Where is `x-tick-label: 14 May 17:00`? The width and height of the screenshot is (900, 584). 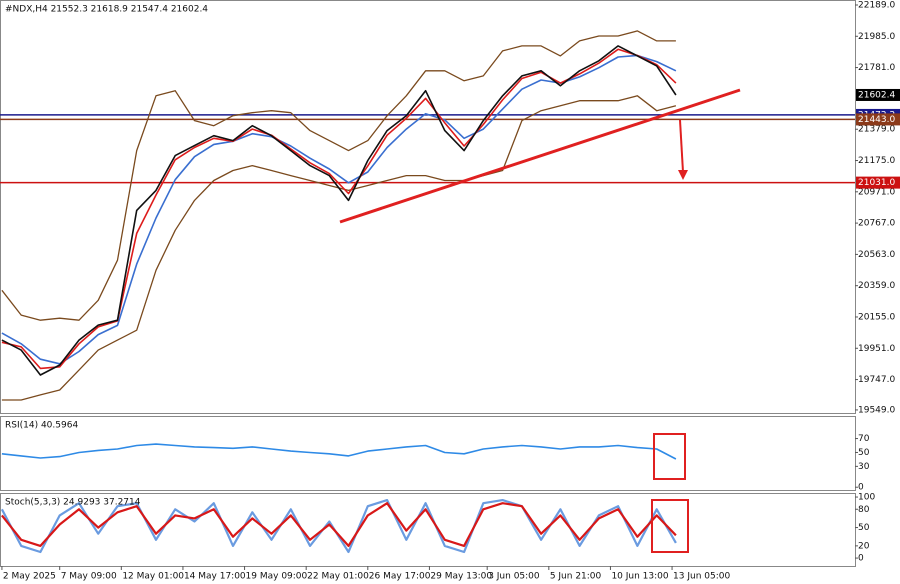 x-tick-label: 14 May 17:00 is located at coordinates (215, 577).